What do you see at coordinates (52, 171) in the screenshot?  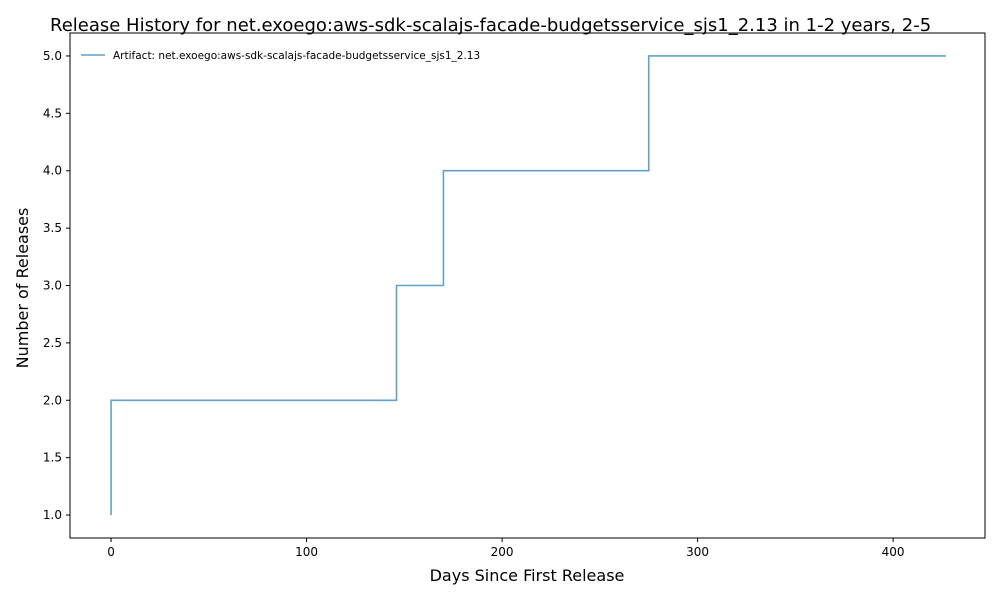 I see `y-tick-label: 4.0` at bounding box center [52, 171].